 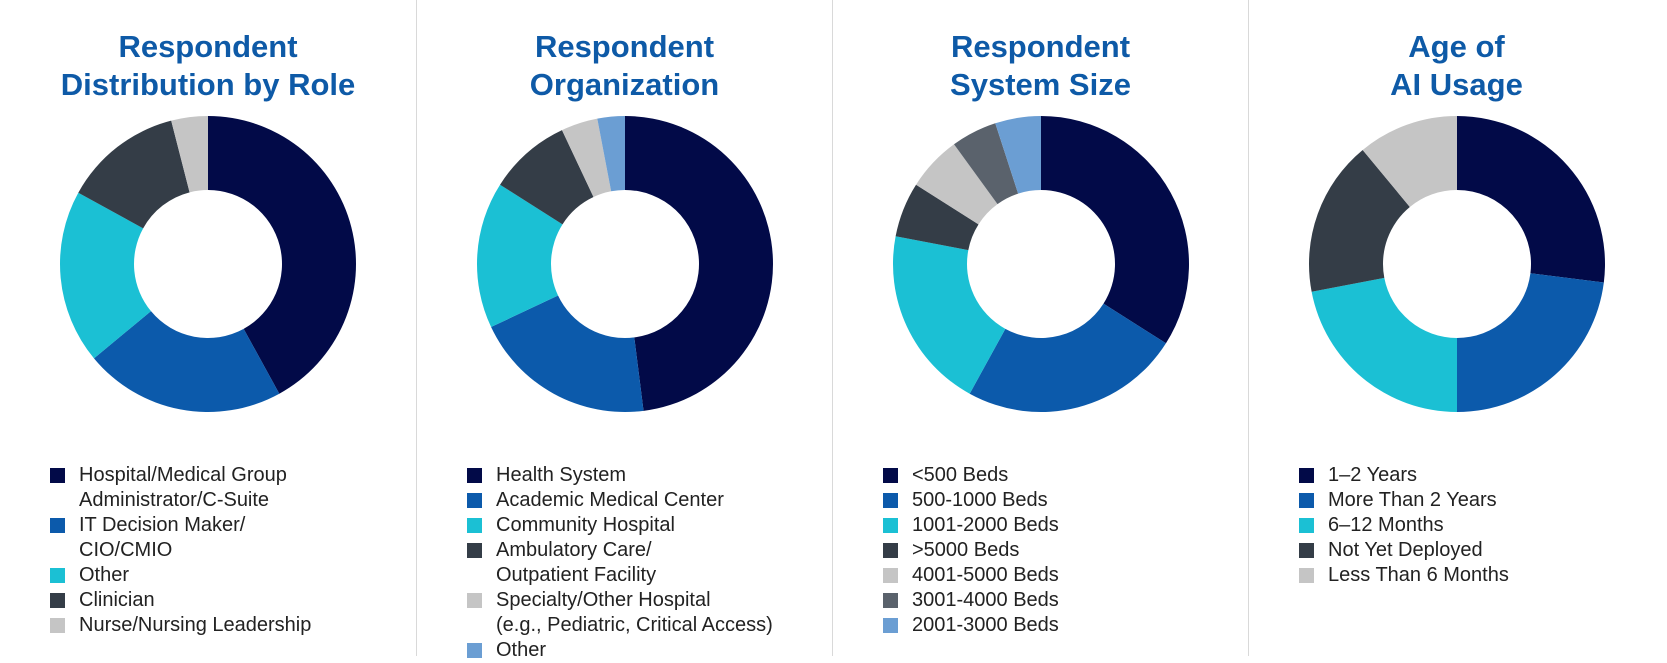 I want to click on legend-item: More Than 2 Years, so click(x=1404, y=500).